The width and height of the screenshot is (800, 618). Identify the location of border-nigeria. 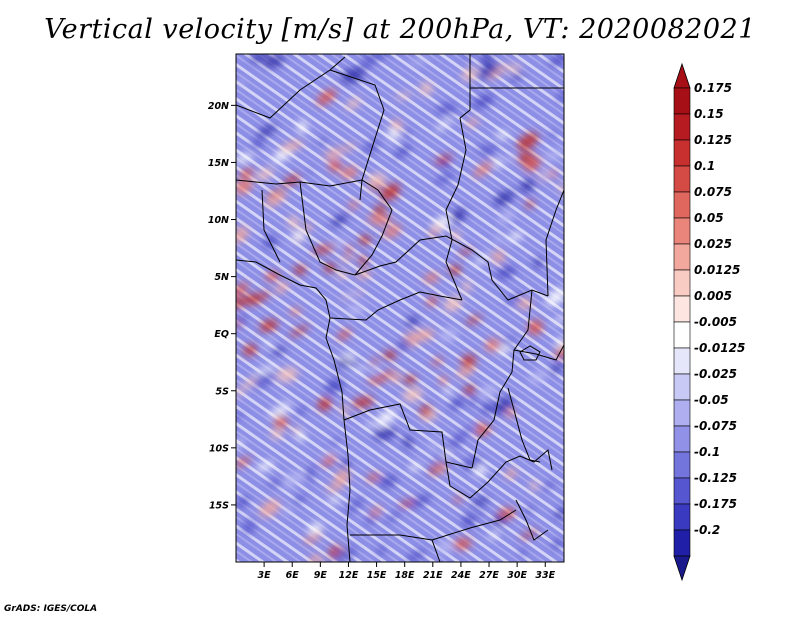
(308, 228).